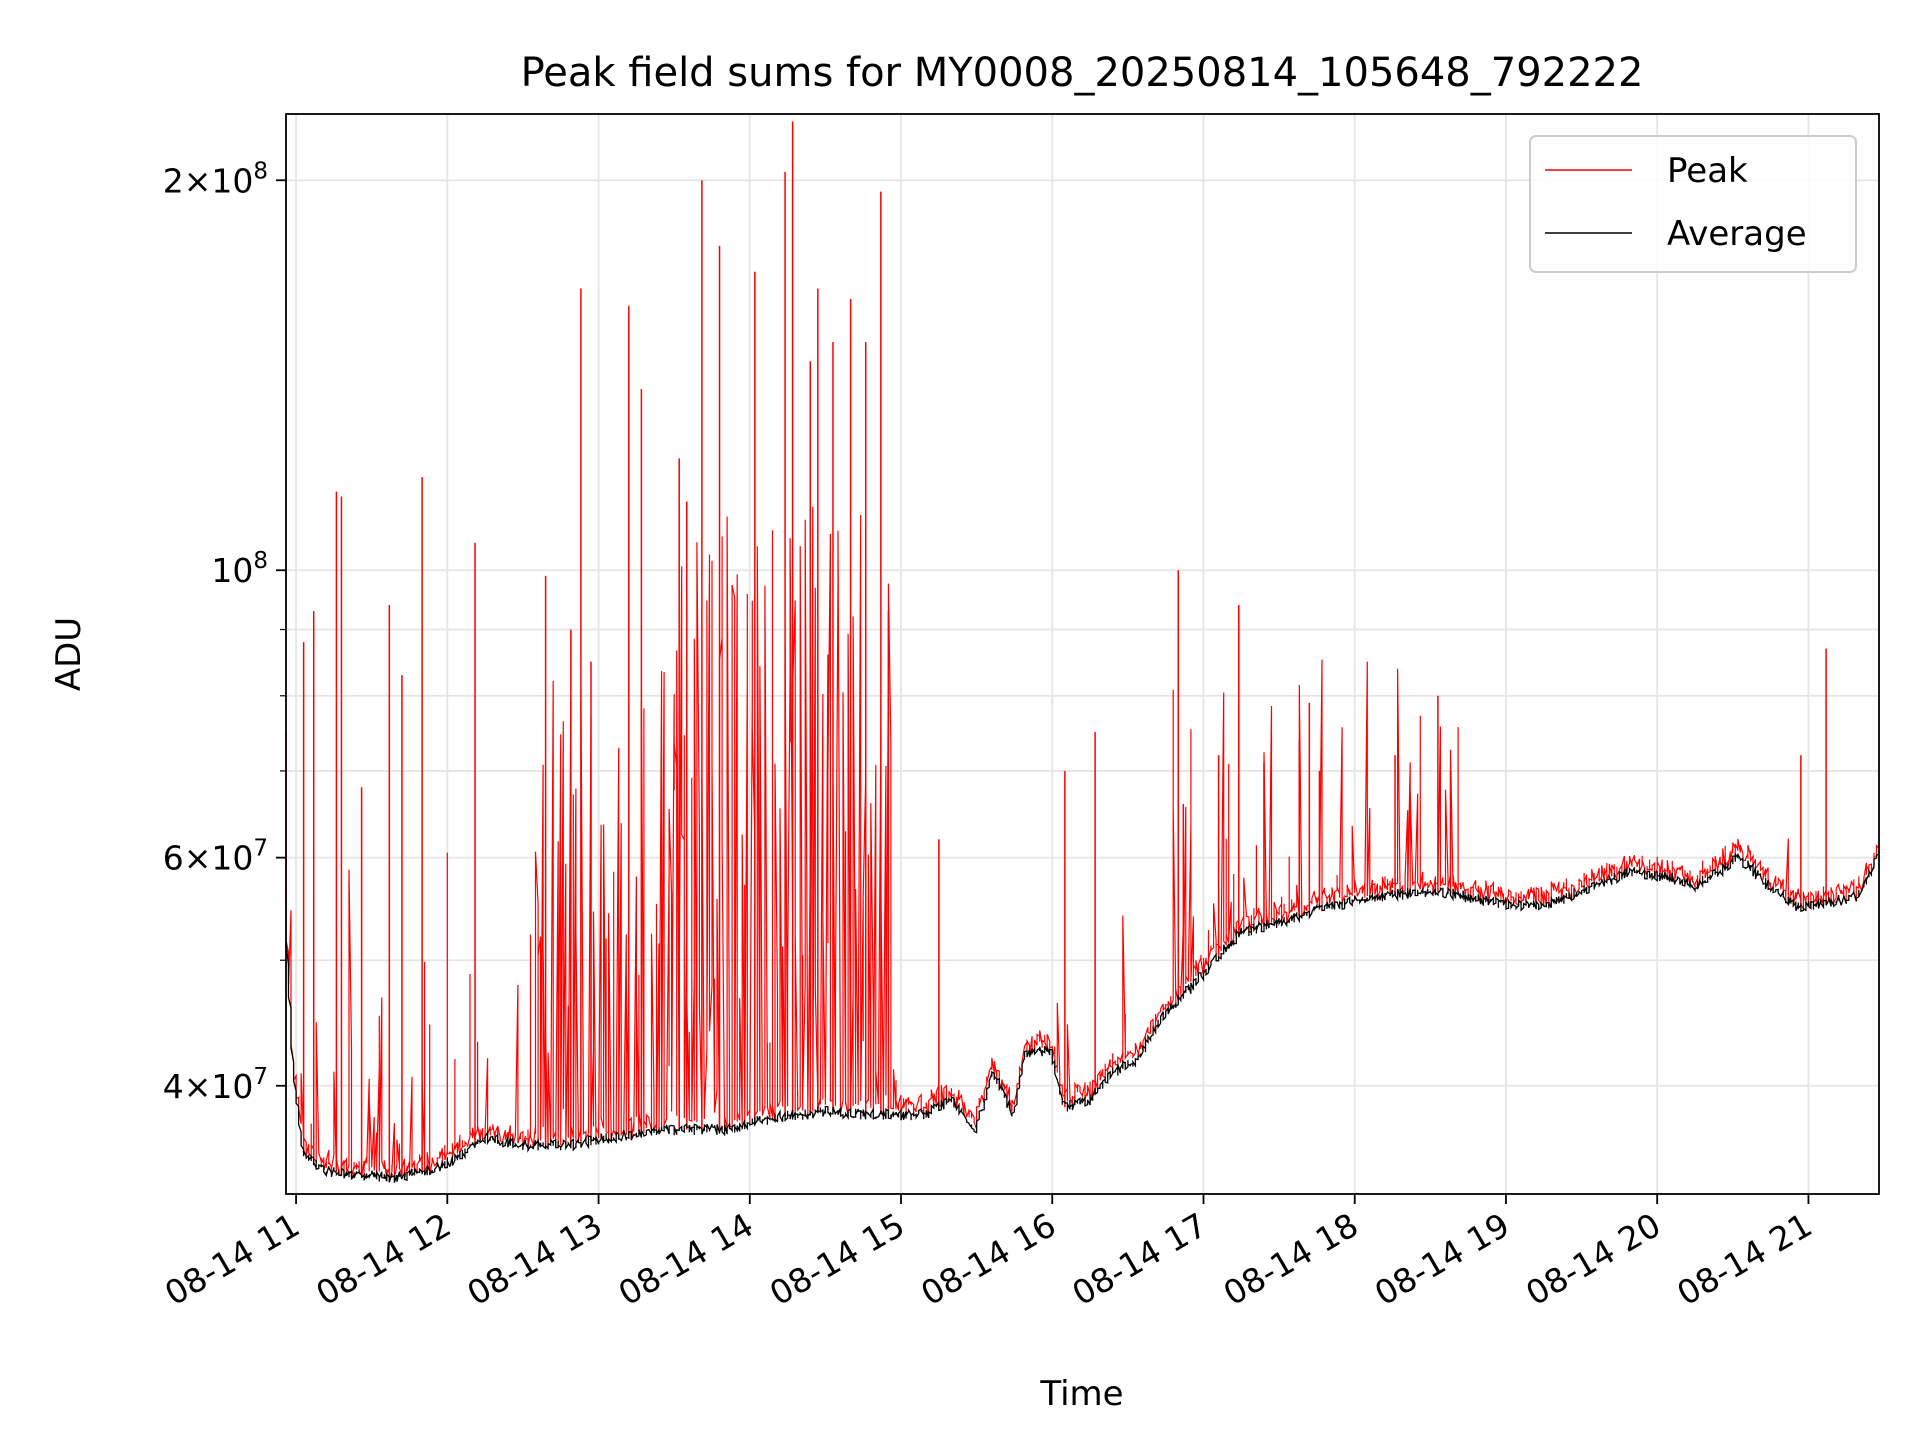 This screenshot has width=1920, height=1440. I want to click on y-tick-label: 4×107, so click(215, 1085).